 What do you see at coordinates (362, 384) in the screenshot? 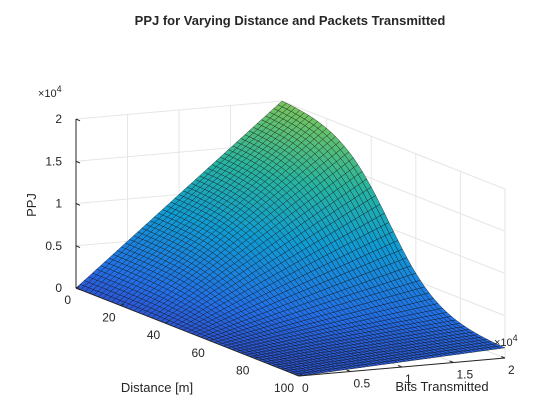
I see `y-tick-label: 0.5` at bounding box center [362, 384].